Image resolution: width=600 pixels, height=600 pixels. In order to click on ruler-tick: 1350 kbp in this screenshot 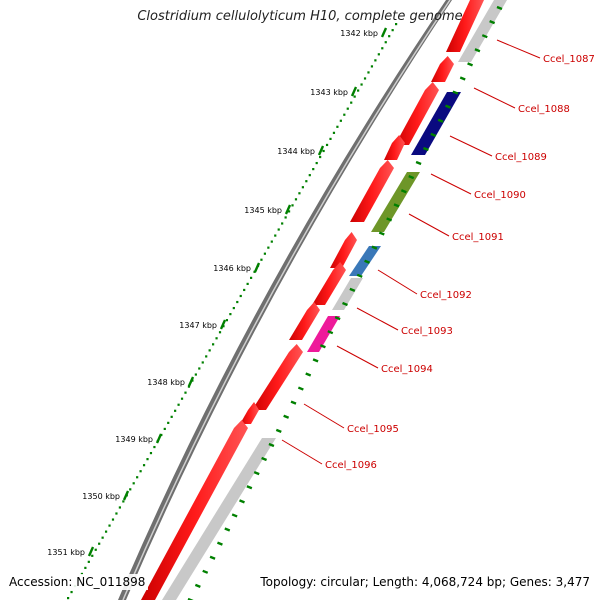, I will do `click(106, 495)`.